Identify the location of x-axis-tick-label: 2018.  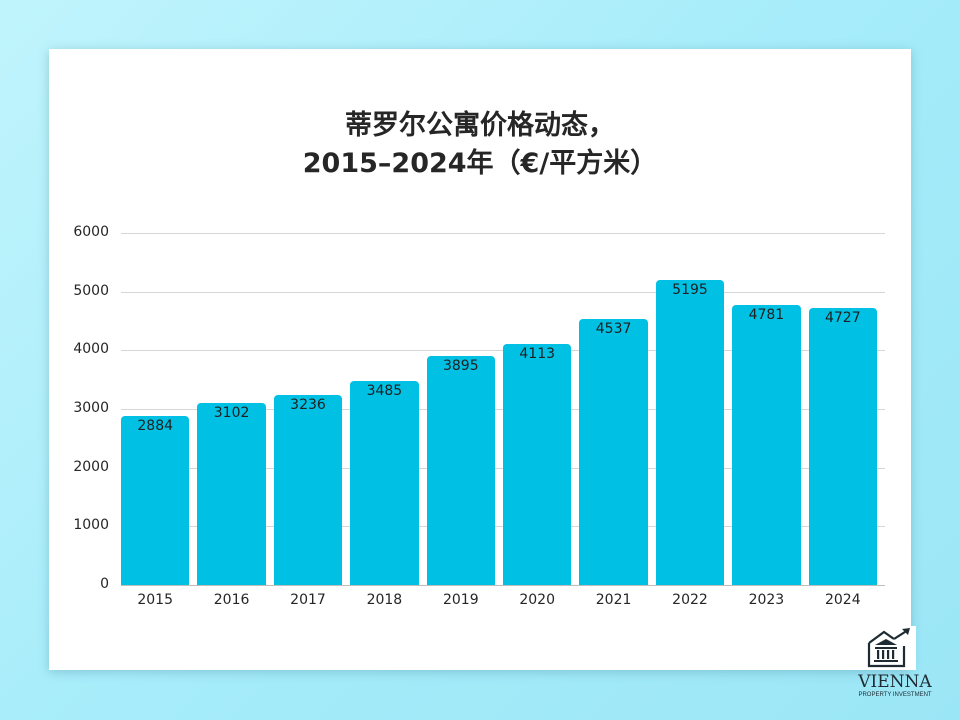
(384, 600).